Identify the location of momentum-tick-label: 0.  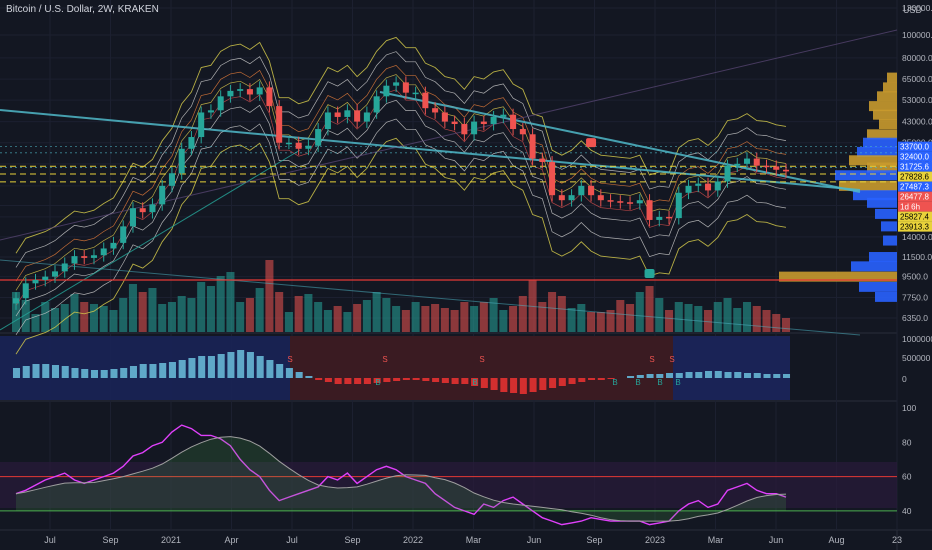
(904, 379).